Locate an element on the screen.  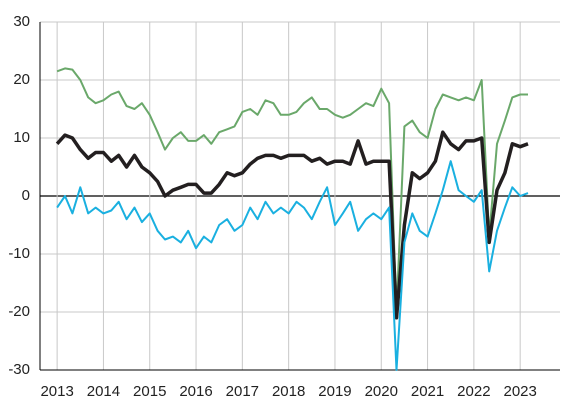
x-tick-label: 2021 is located at coordinates (427, 391).